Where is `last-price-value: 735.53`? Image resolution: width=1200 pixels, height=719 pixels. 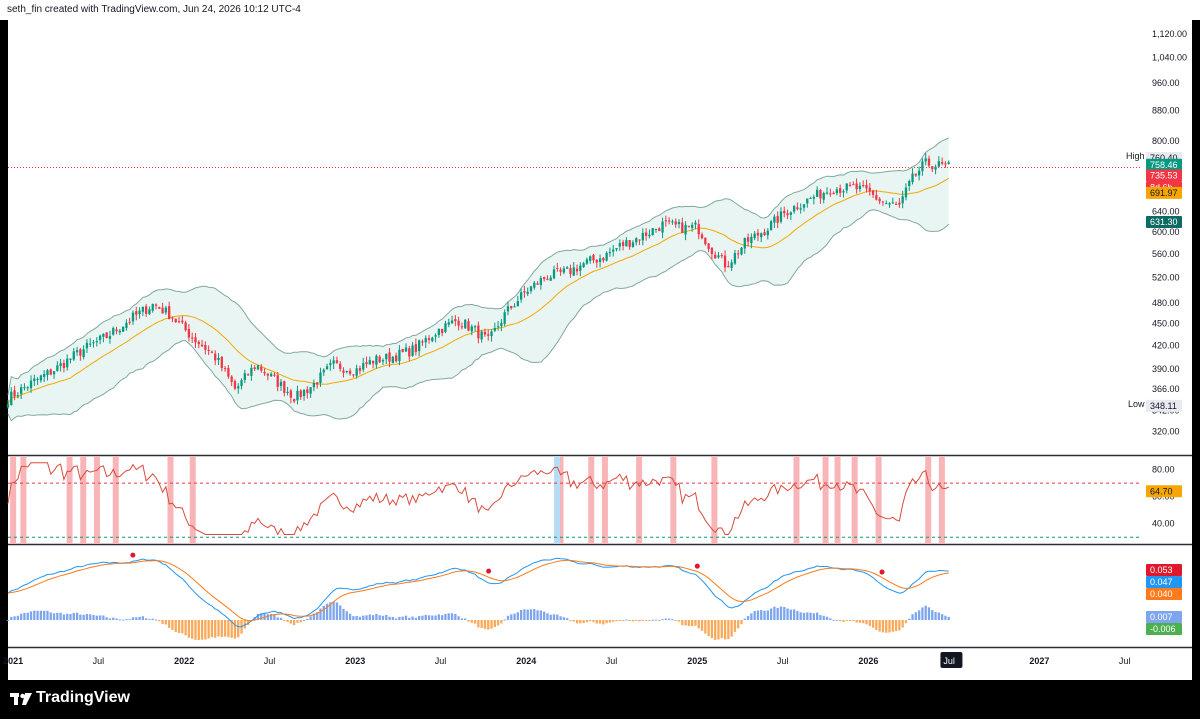 last-price-value: 735.53 is located at coordinates (1164, 176).